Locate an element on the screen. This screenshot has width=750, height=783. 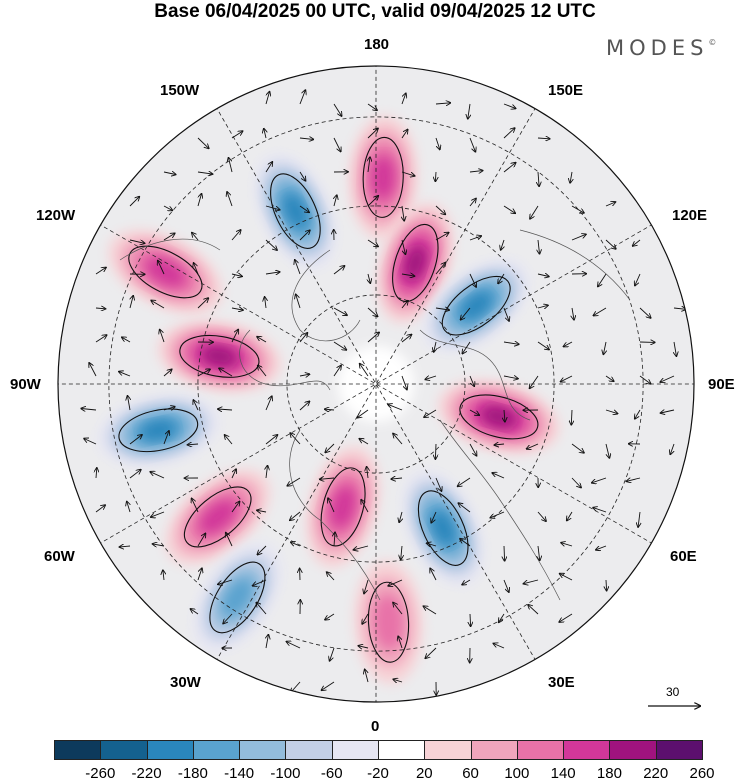
lon-label-120e: 120E is located at coordinates (690, 215).